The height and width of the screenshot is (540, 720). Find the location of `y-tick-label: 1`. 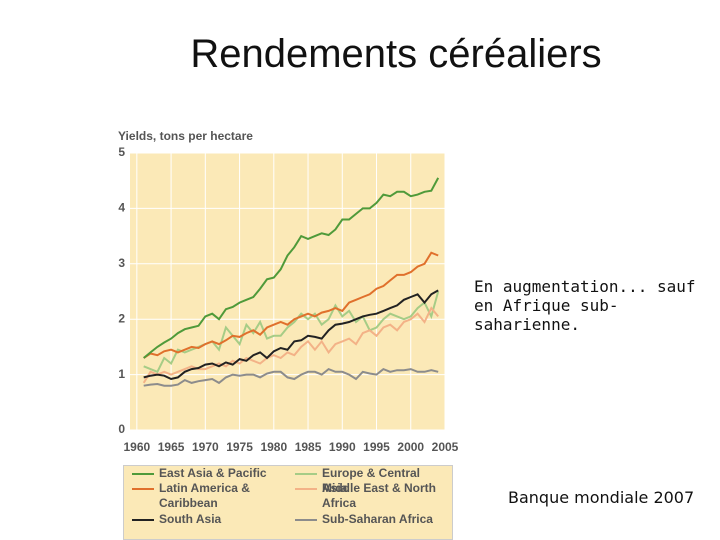

y-tick-label: 1 is located at coordinates (121, 374).